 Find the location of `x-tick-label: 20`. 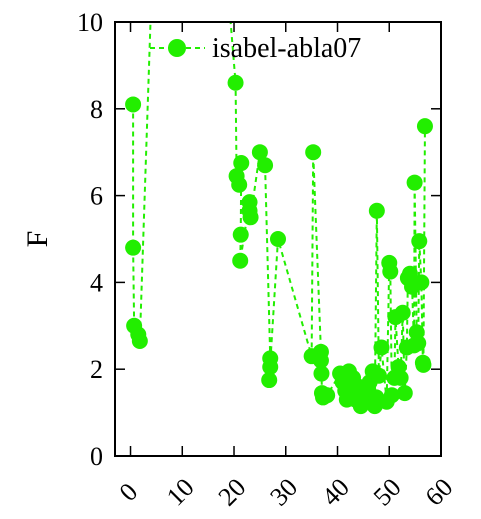

x-tick-label: 20 is located at coordinates (232, 492).